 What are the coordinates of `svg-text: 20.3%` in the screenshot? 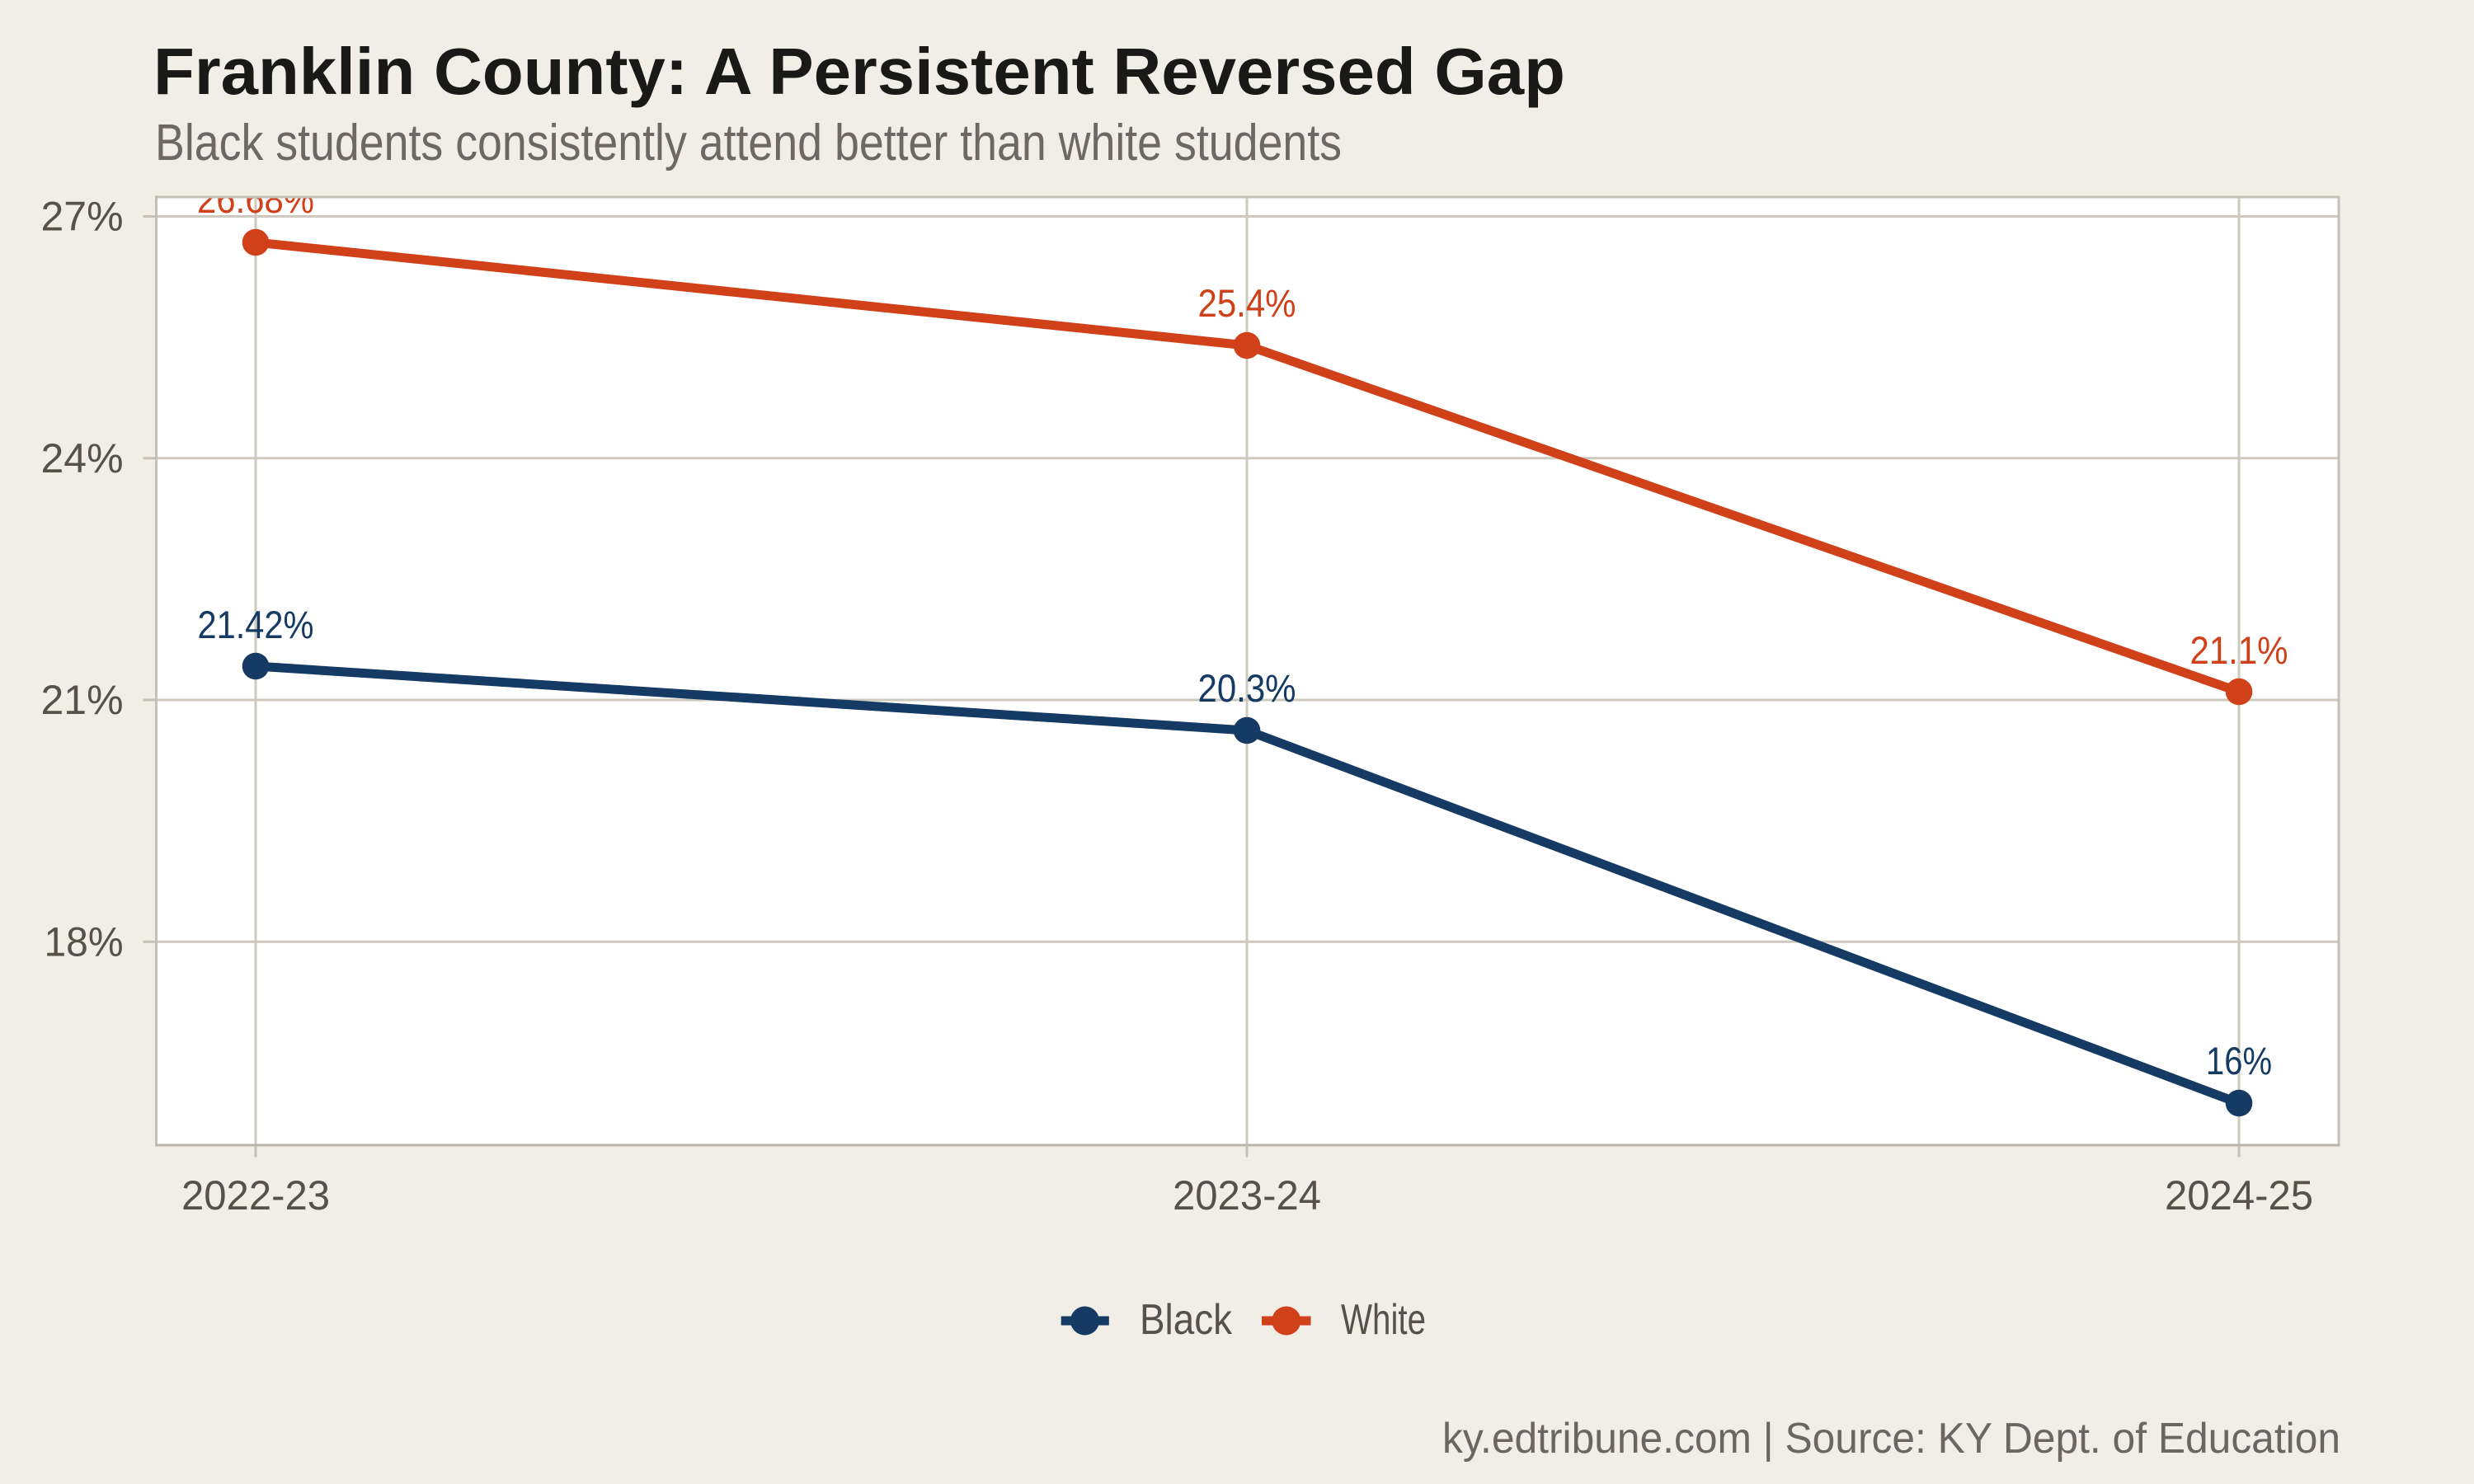 It's located at (1247, 688).